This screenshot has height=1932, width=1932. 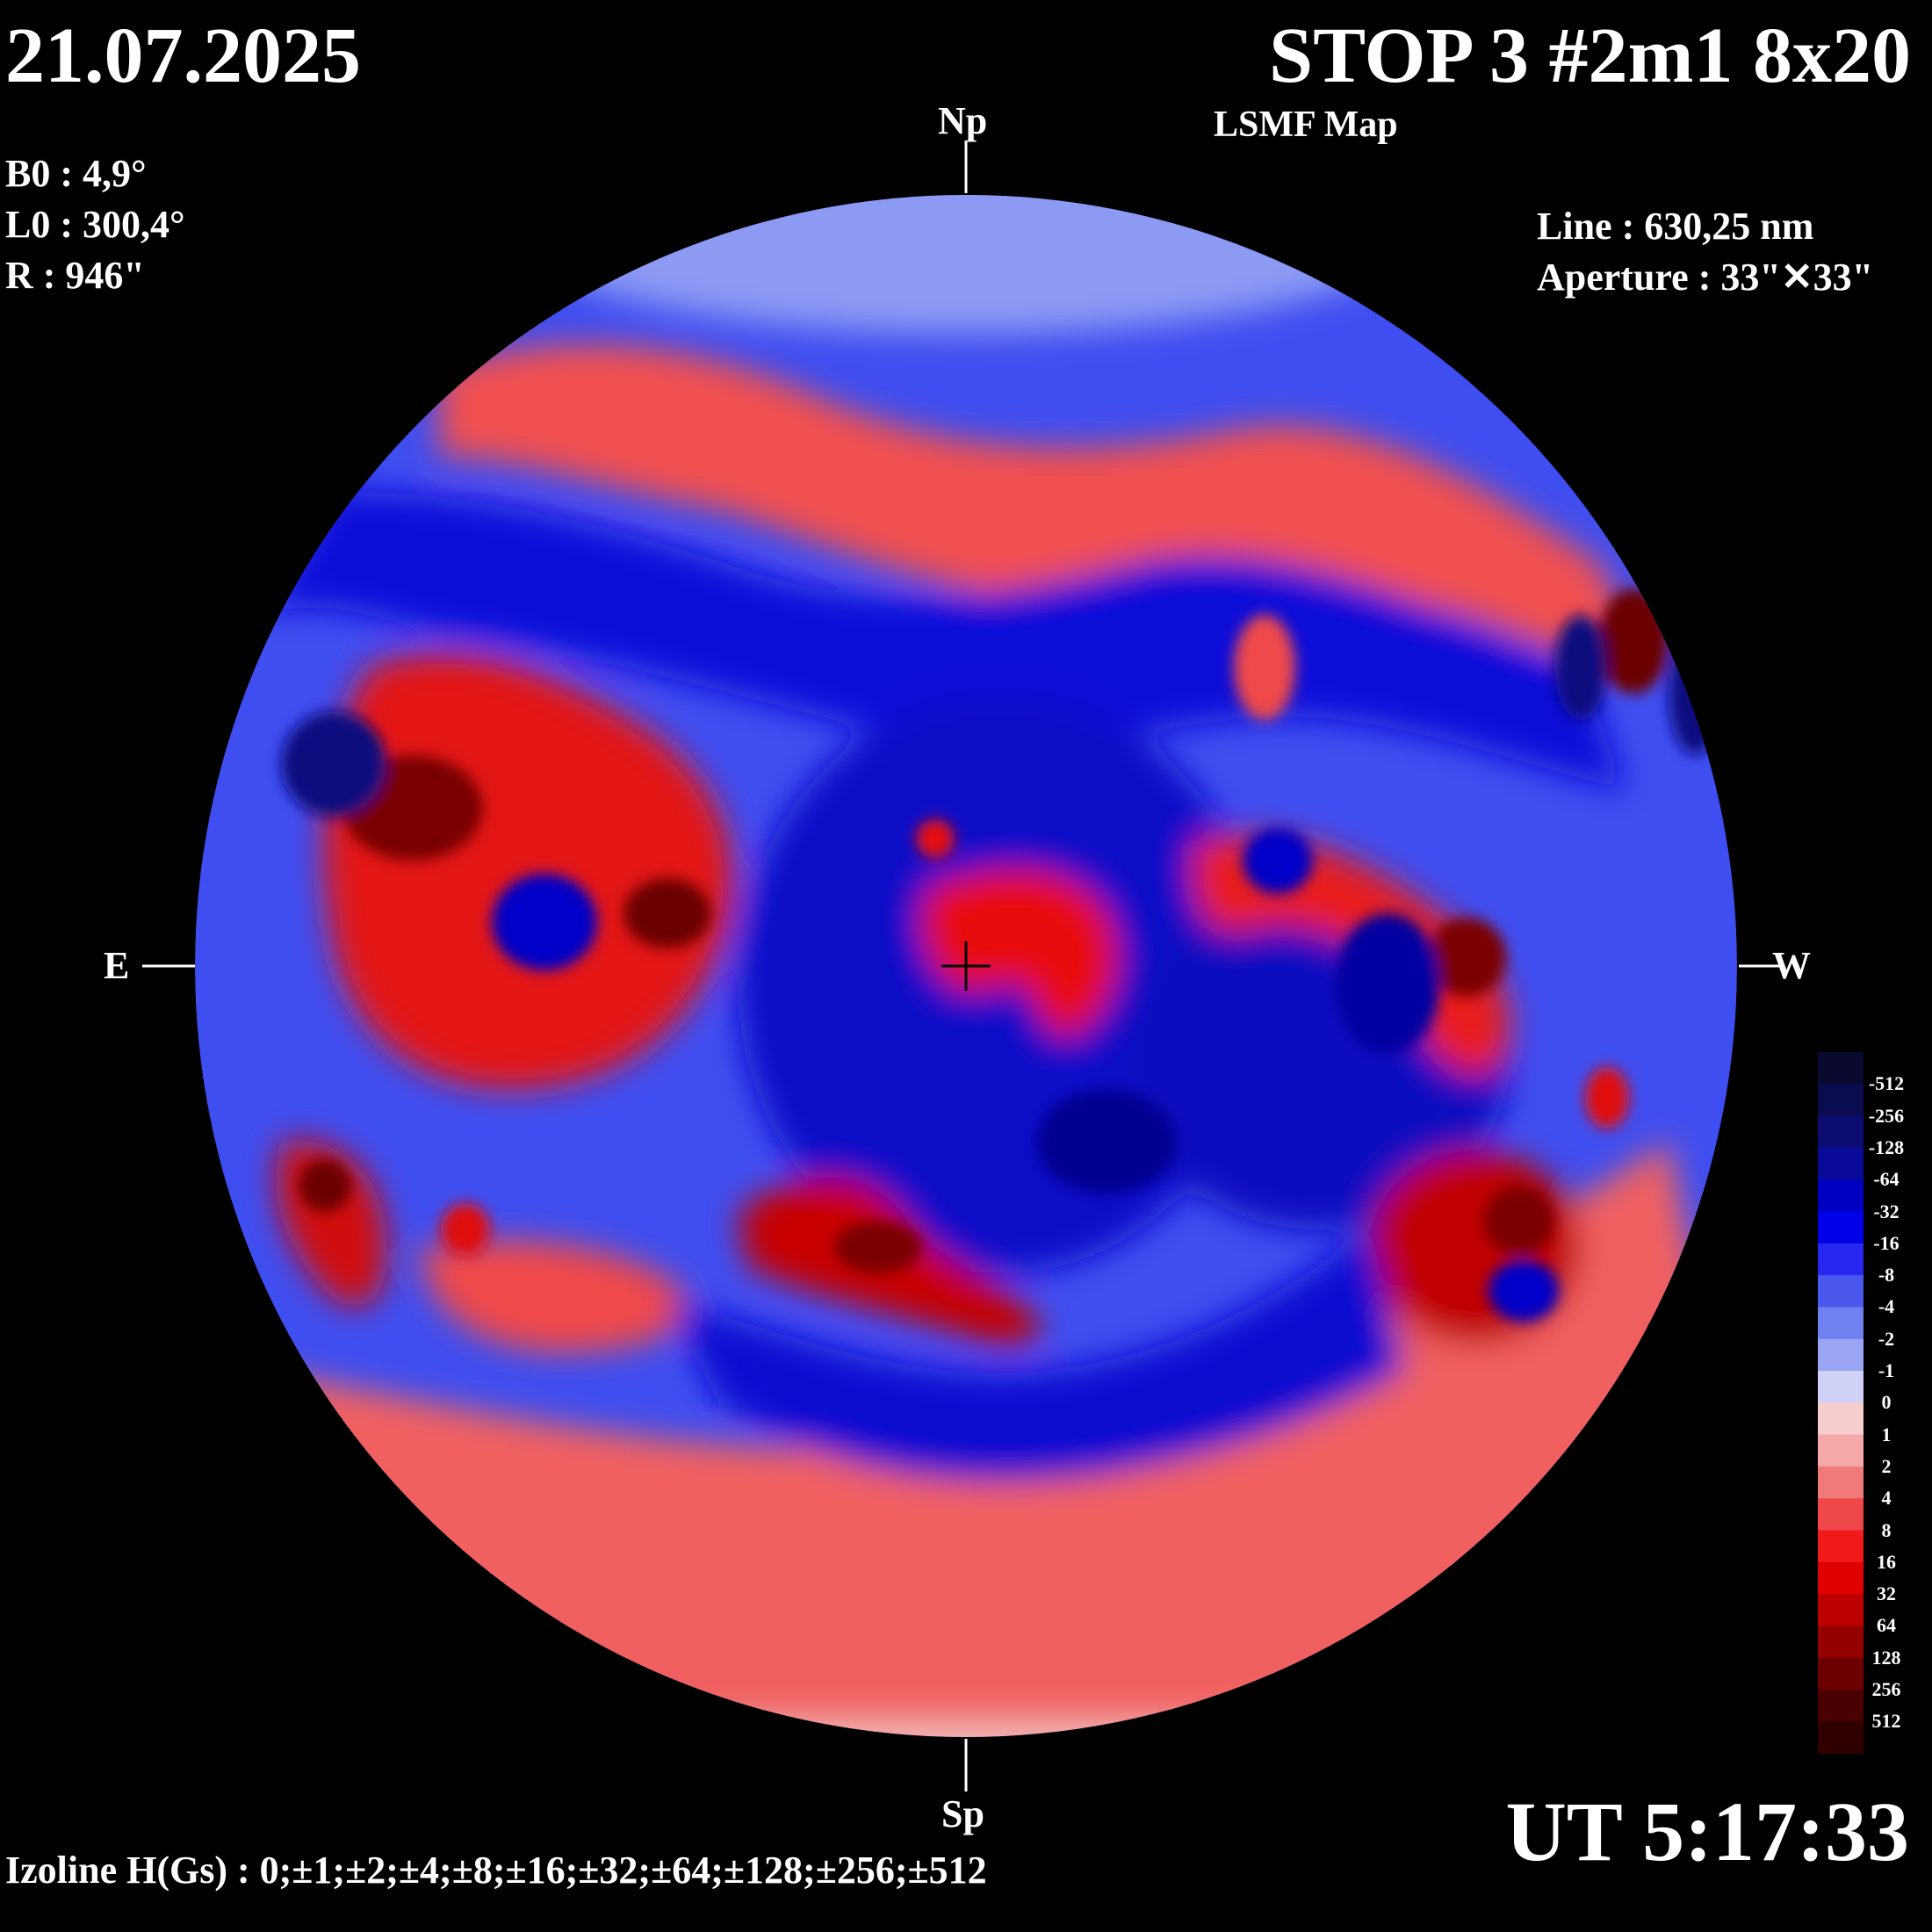 I want to click on map-title: STOP 3 #2m1 8x20, so click(x=1590, y=55).